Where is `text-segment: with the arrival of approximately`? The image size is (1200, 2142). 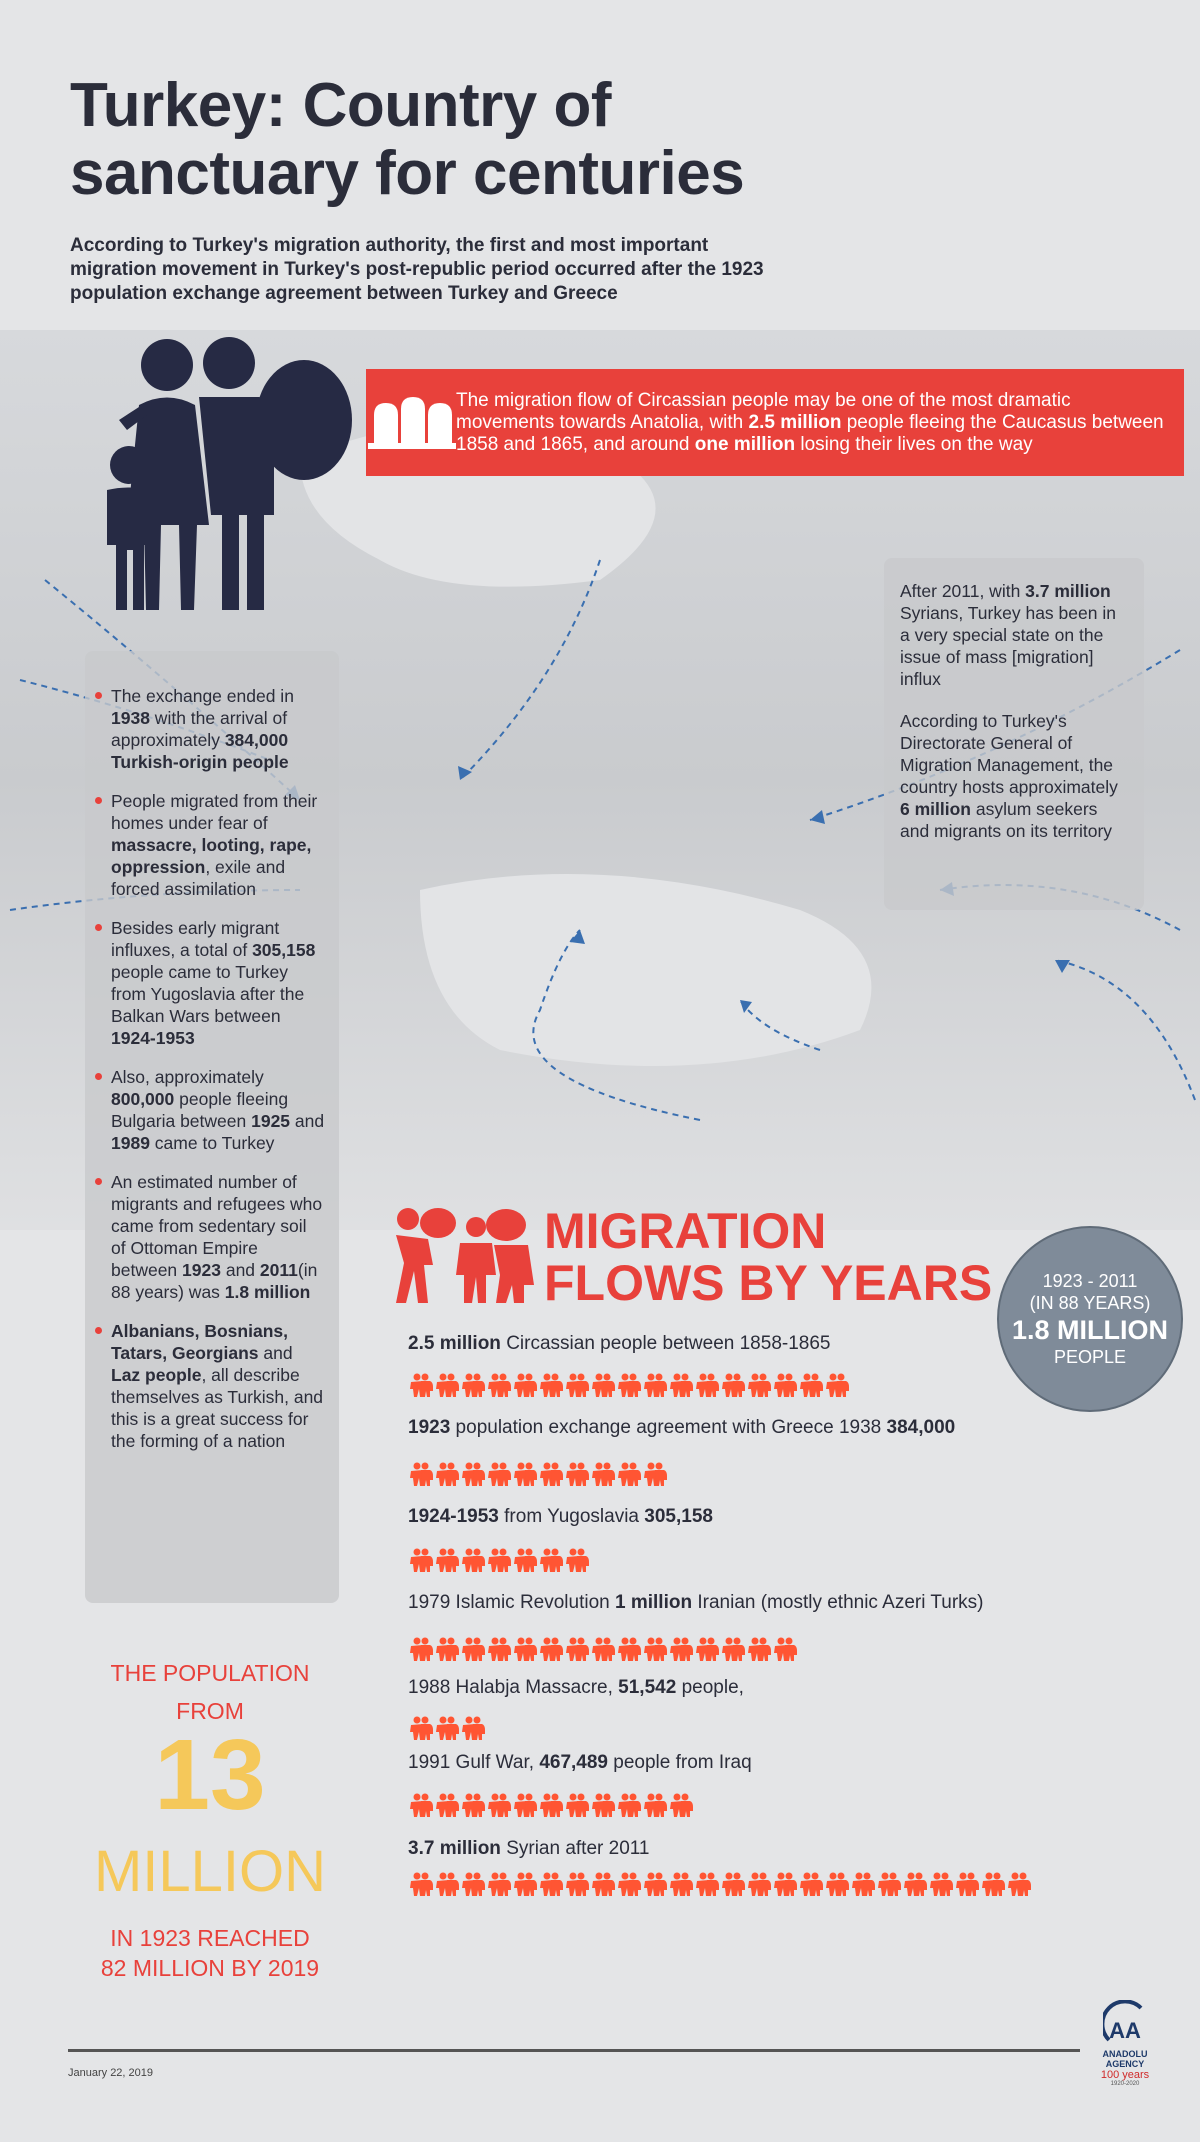 text-segment: with the arrival of approximately is located at coordinates (199, 729).